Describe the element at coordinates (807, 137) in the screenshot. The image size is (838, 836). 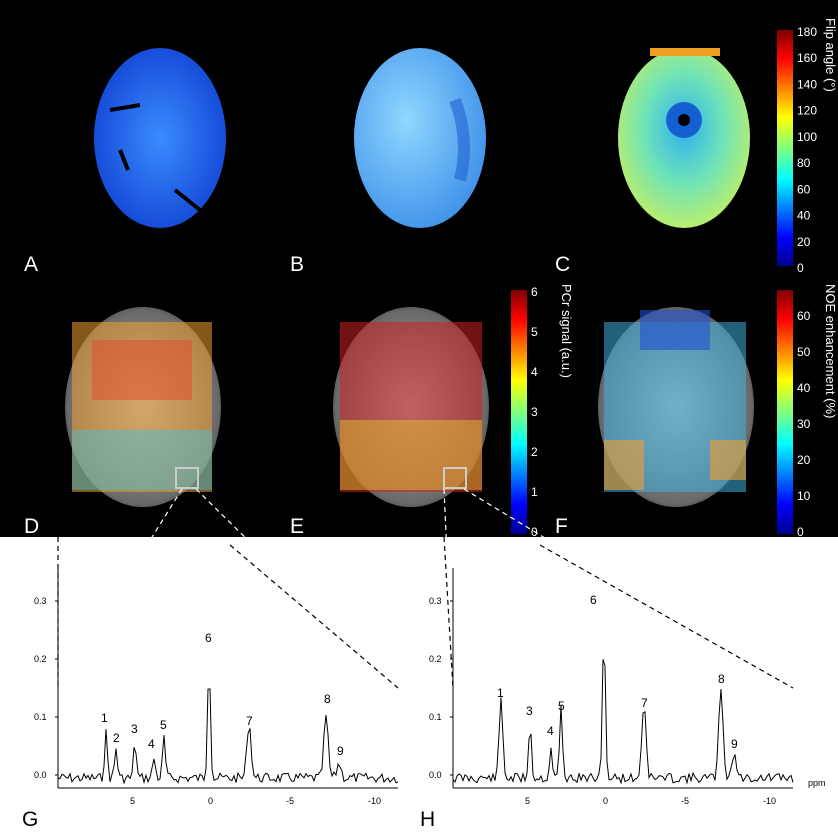
I see `flip-angle-colorbar-tick: 100` at that location.